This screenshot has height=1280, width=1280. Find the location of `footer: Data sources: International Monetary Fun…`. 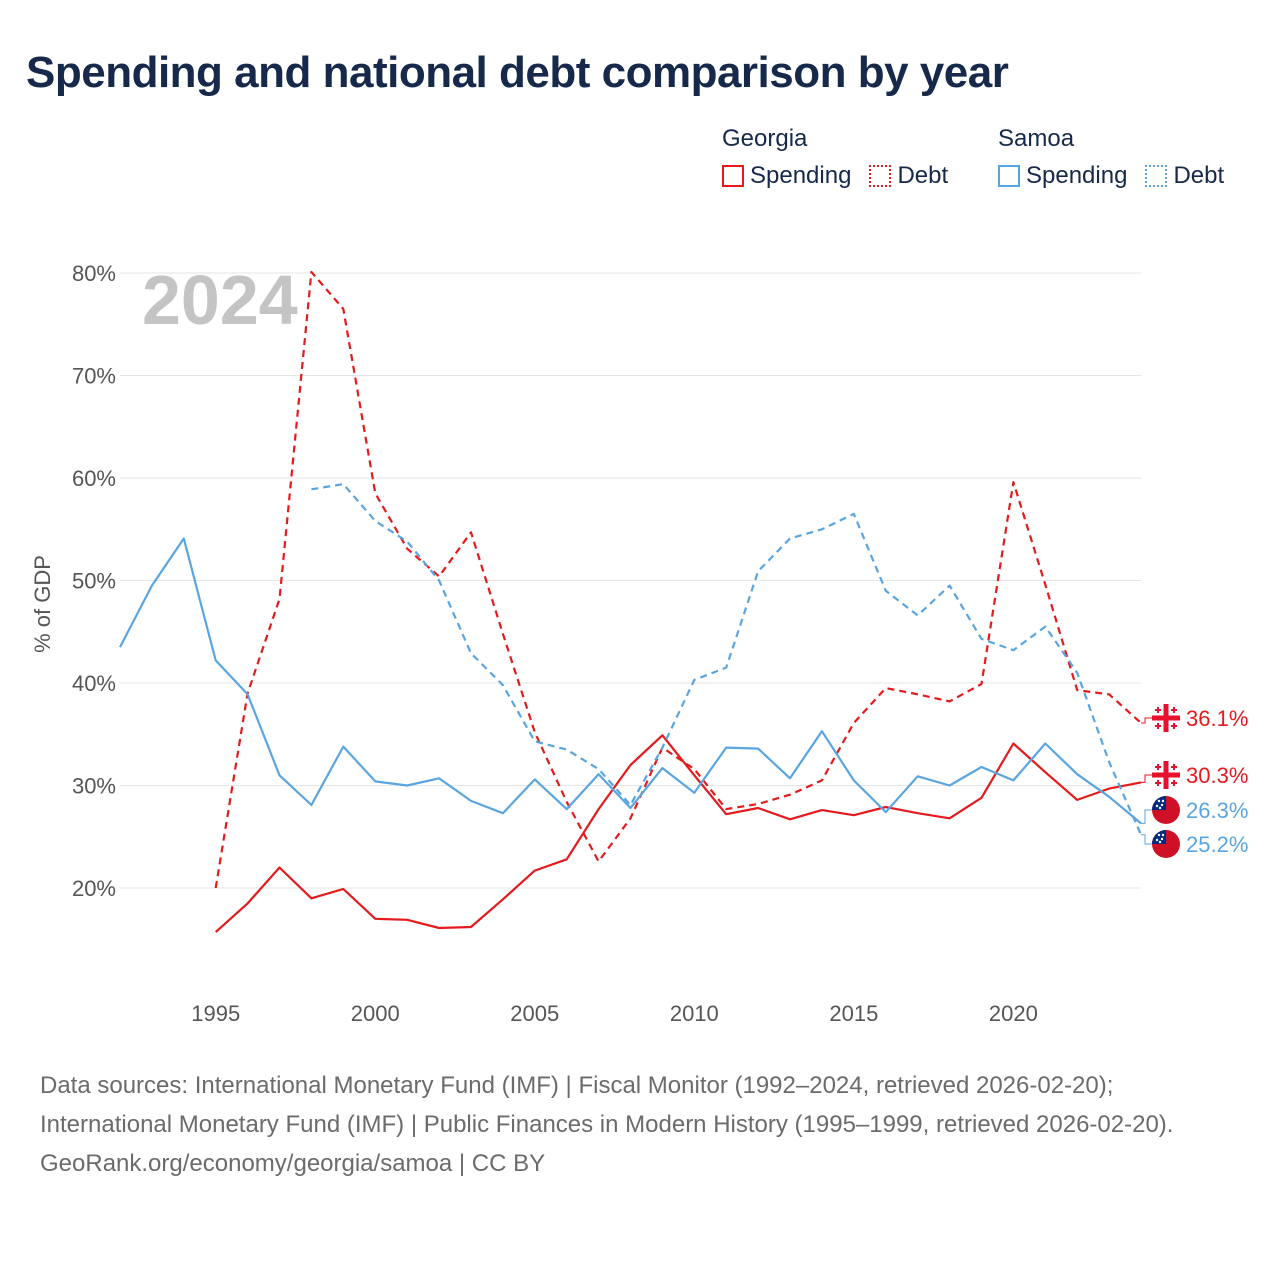

footer: Data sources: International Monetary Fun… is located at coordinates (640, 1124).